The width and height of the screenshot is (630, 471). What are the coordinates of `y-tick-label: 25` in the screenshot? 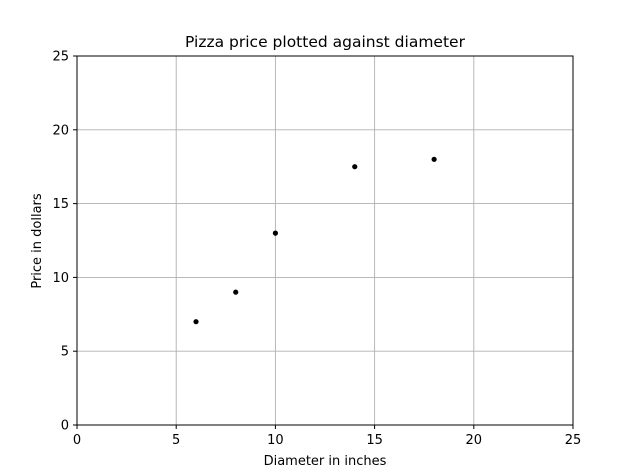 It's located at (60, 57).